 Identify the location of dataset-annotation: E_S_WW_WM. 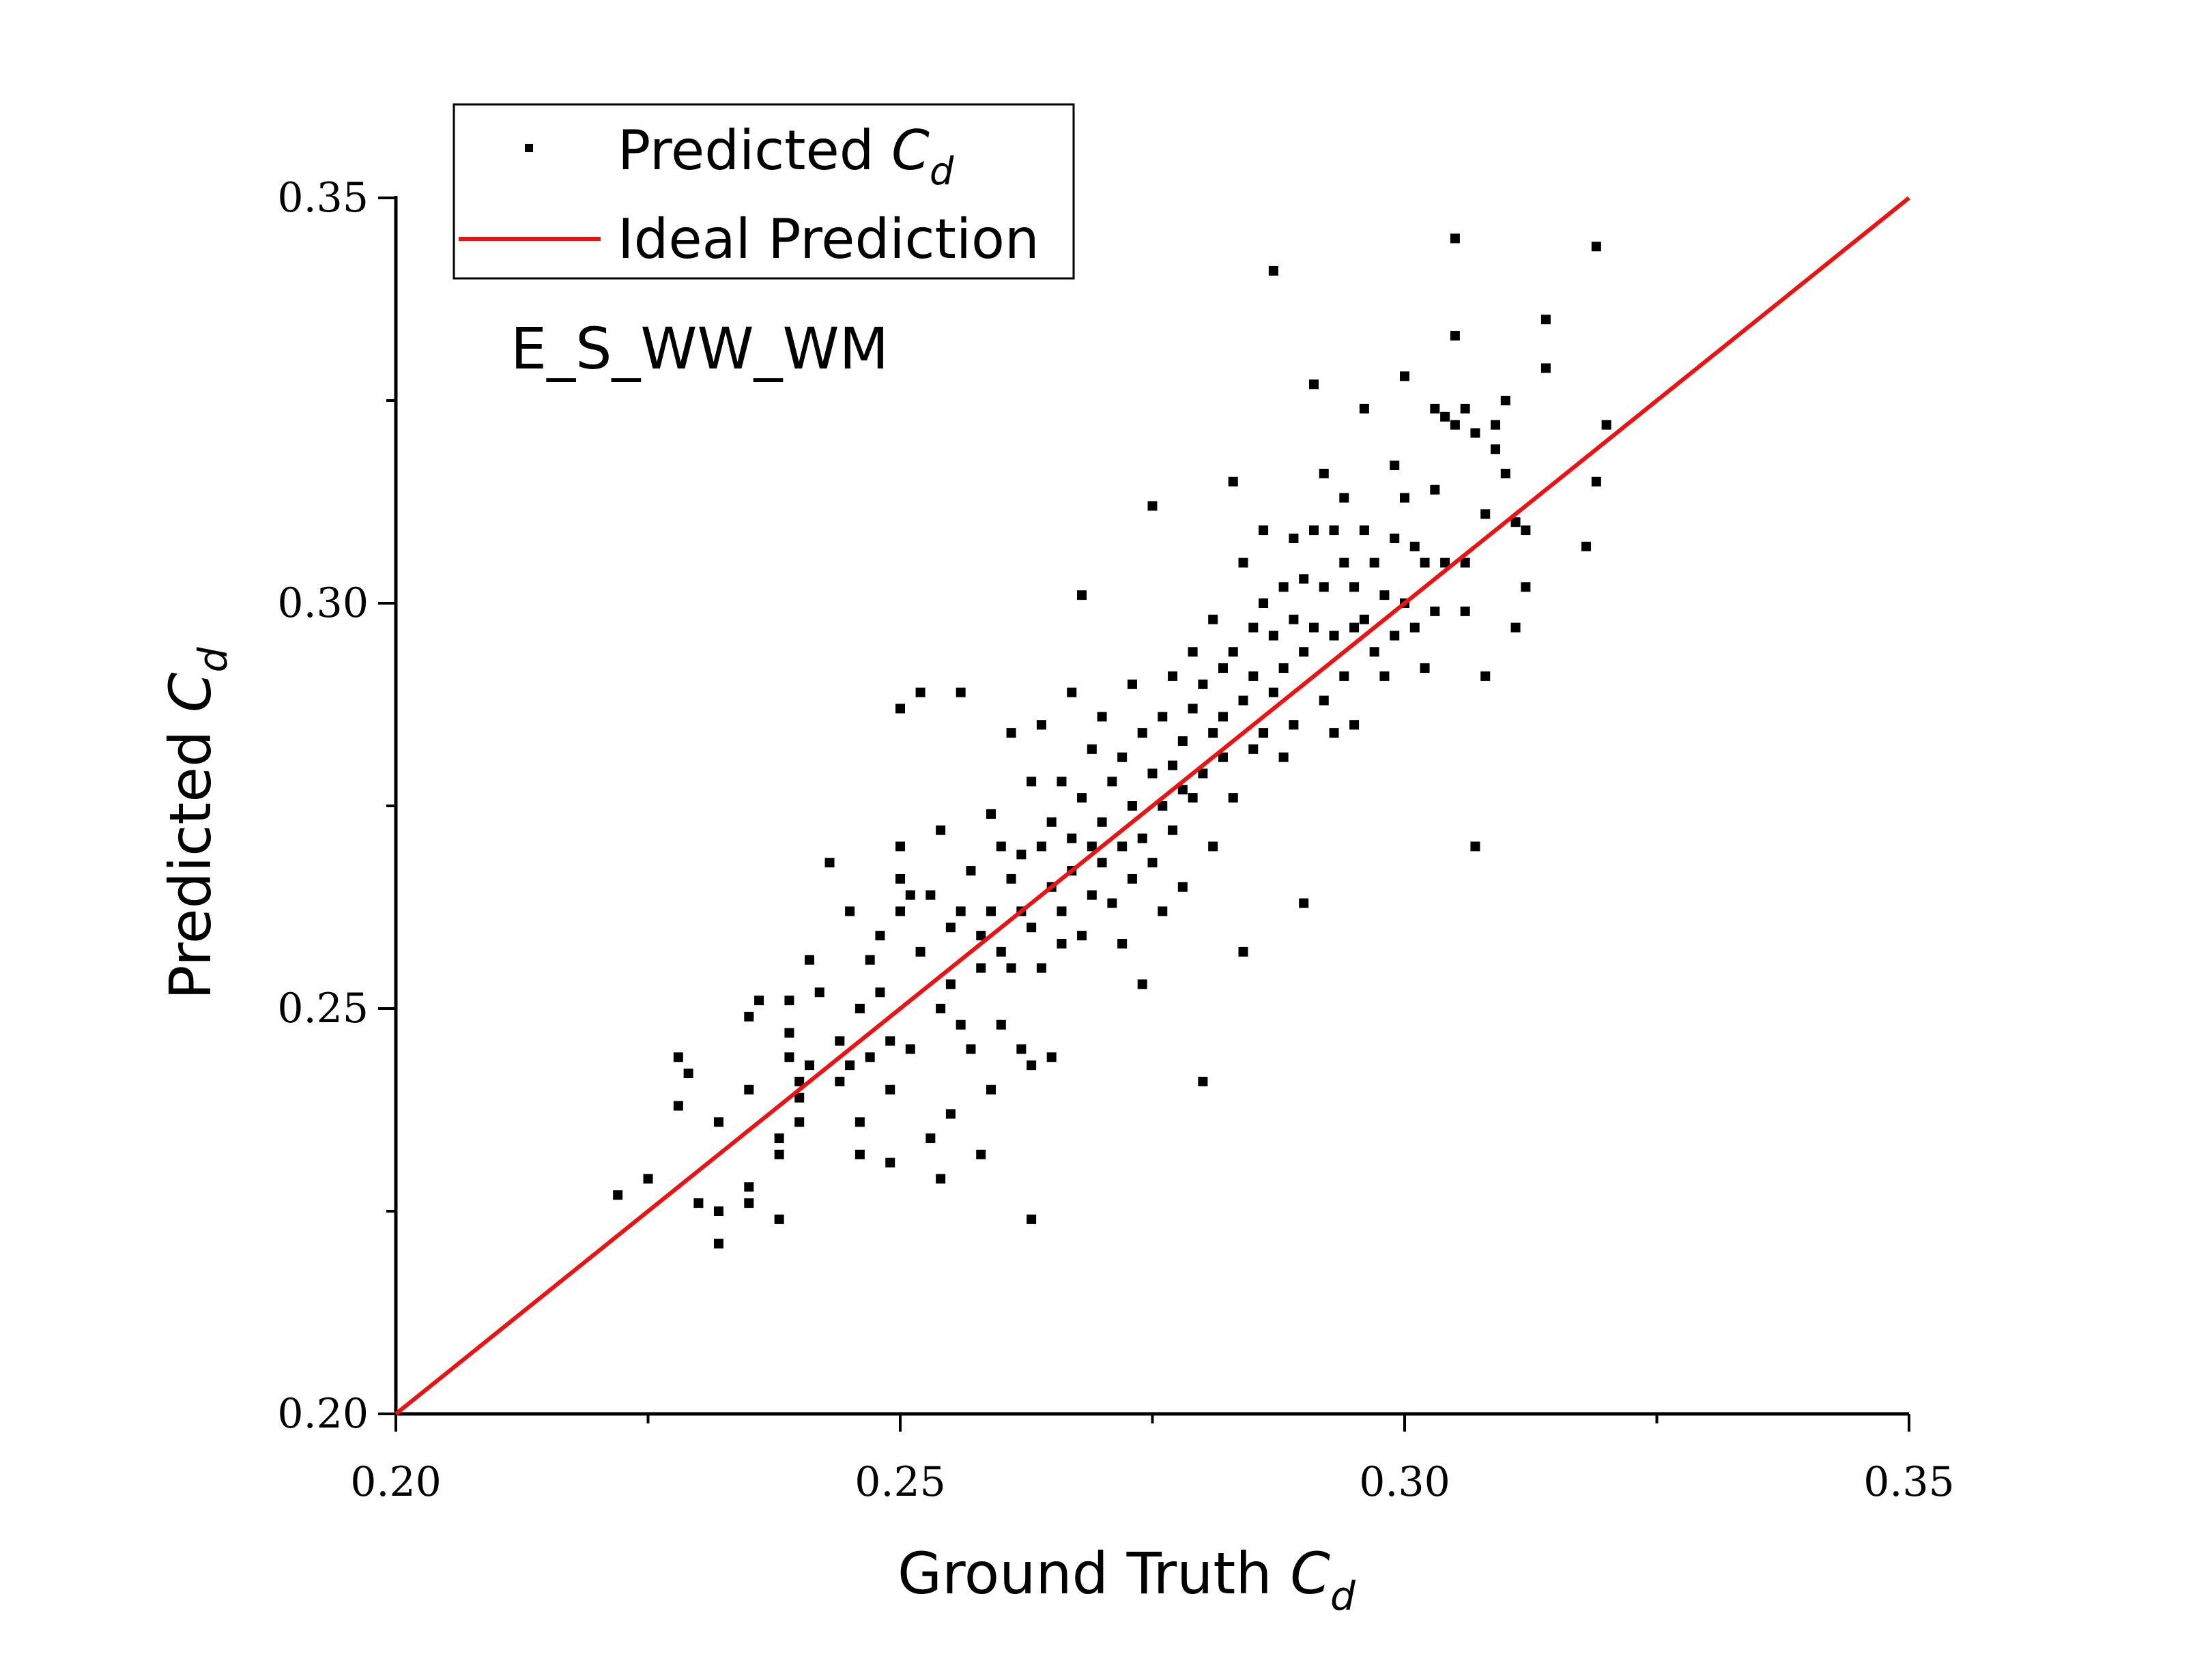
(700, 348).